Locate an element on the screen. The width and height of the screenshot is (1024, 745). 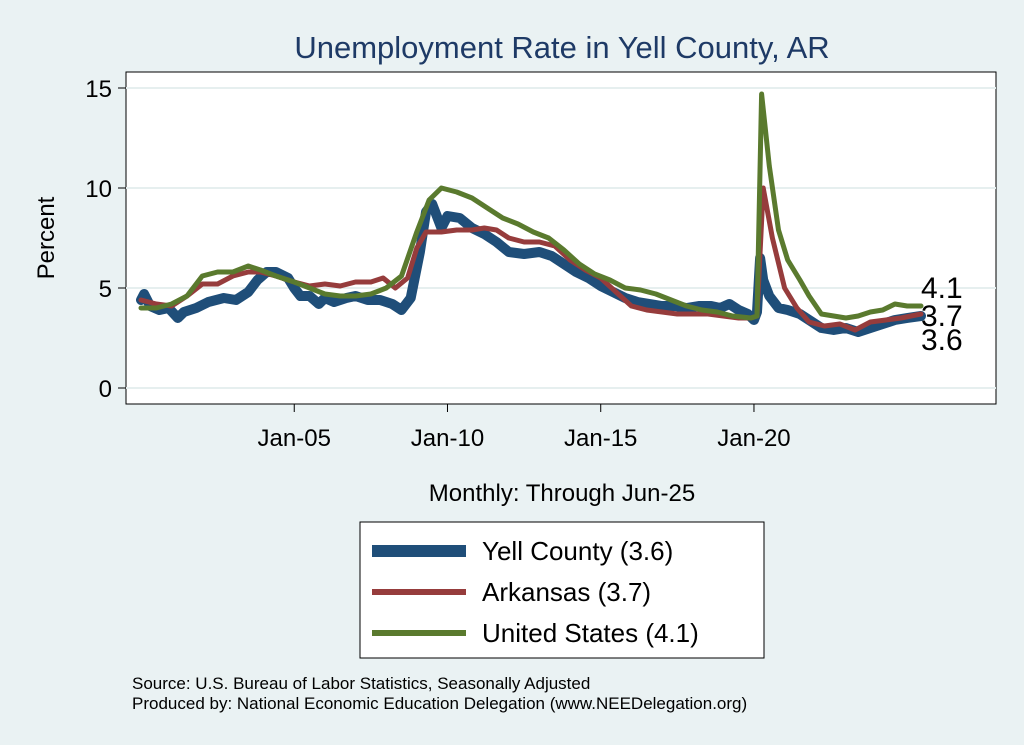
y-axis-title: Percent is located at coordinates (46, 237).